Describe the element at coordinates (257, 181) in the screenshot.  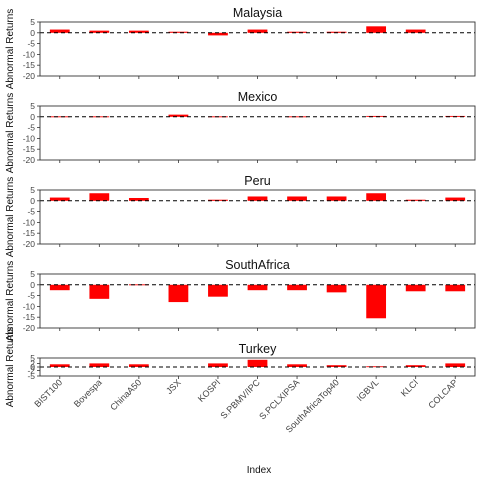
I see `panel-title: Peru` at that location.